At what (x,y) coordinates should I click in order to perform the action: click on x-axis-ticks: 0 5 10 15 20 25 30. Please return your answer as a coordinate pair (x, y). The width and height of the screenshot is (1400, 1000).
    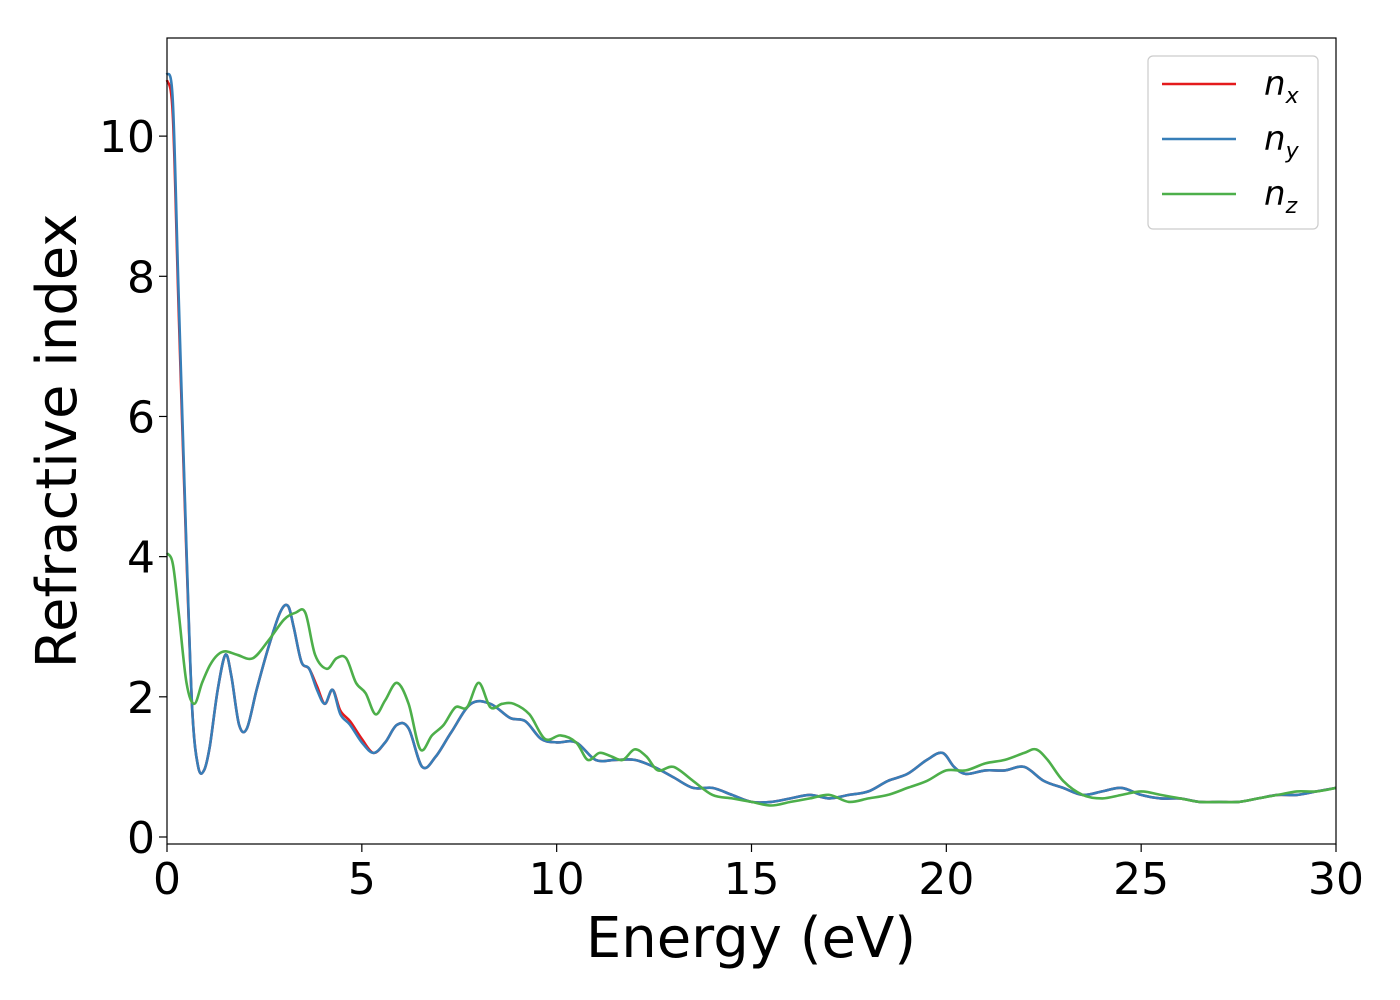
    Looking at the image, I should click on (758, 874).